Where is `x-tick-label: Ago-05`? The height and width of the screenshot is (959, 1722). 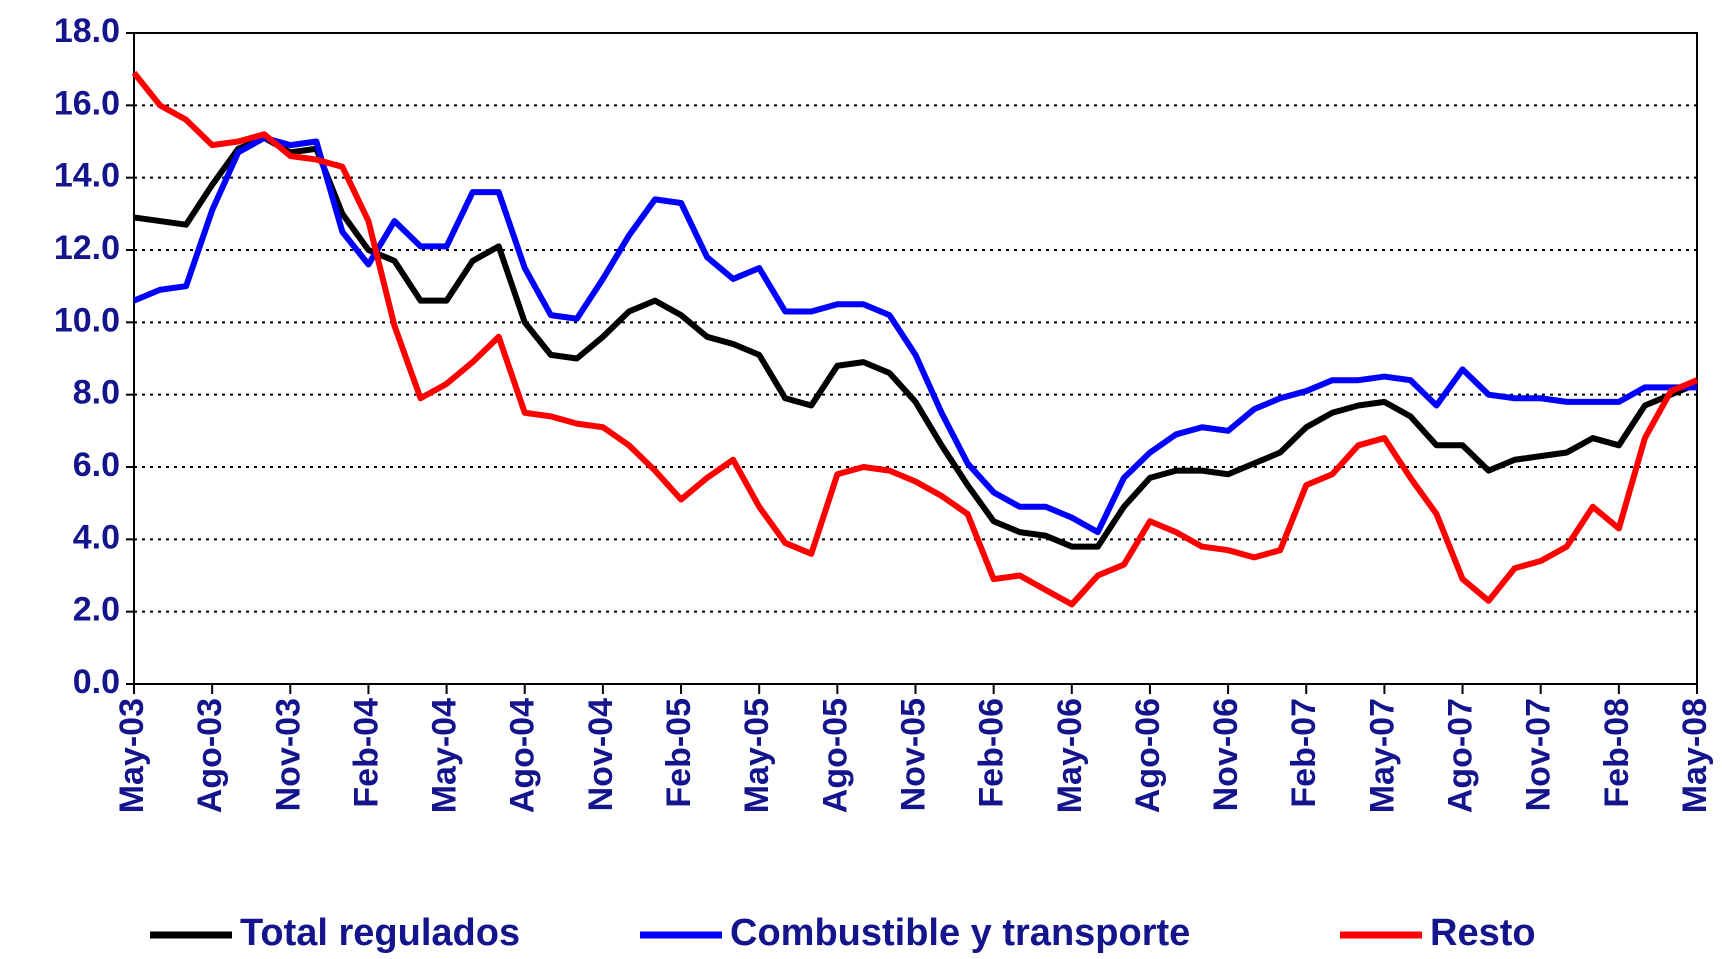
x-tick-label: Ago-05 is located at coordinates (835, 755).